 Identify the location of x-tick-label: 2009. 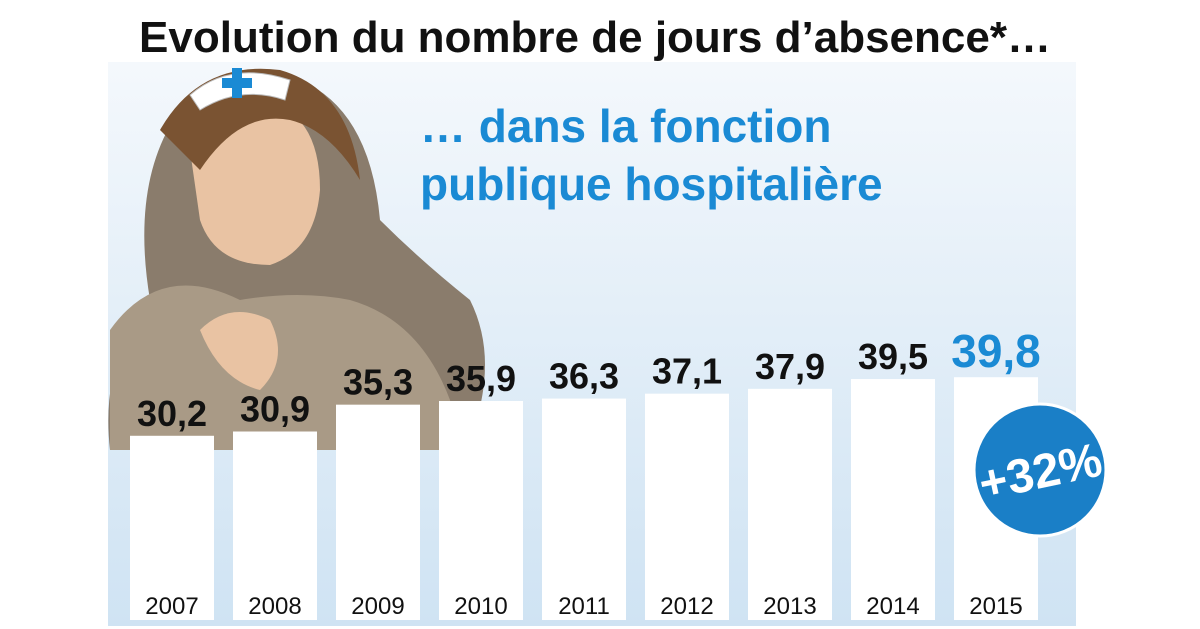
(377, 606).